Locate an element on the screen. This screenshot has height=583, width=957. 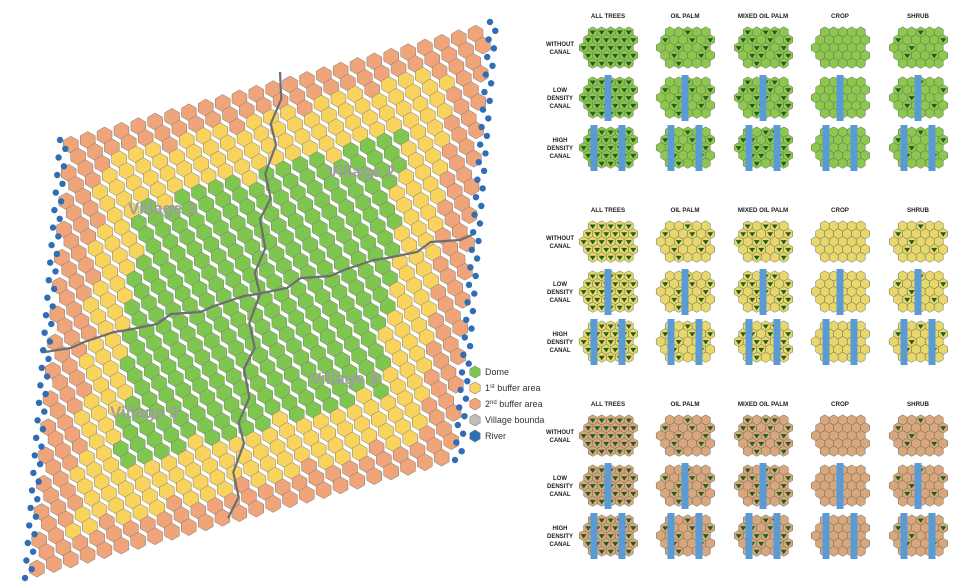
row-header: HIGH is located at coordinates (560, 335).